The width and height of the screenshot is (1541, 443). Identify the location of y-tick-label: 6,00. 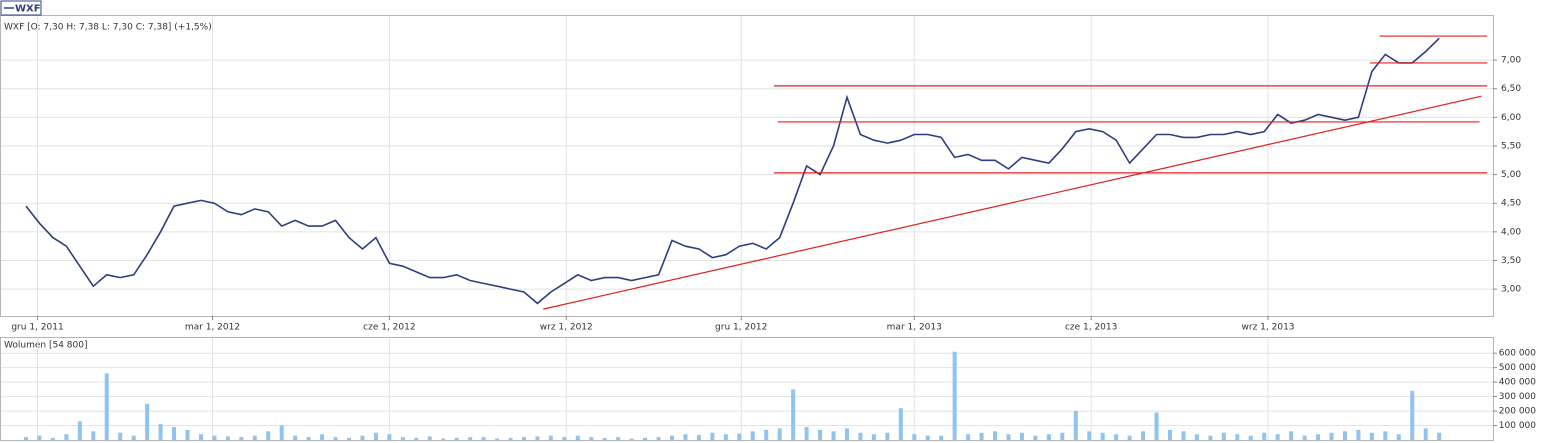
(1511, 118).